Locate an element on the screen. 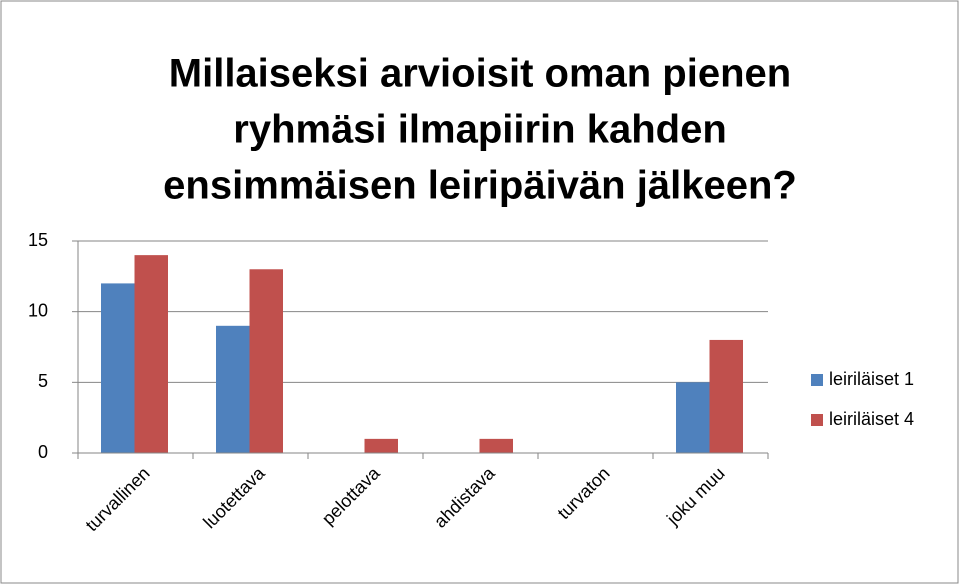  chart-title: ensimmäisen leiripäivän jälkeen? is located at coordinates (480, 186).